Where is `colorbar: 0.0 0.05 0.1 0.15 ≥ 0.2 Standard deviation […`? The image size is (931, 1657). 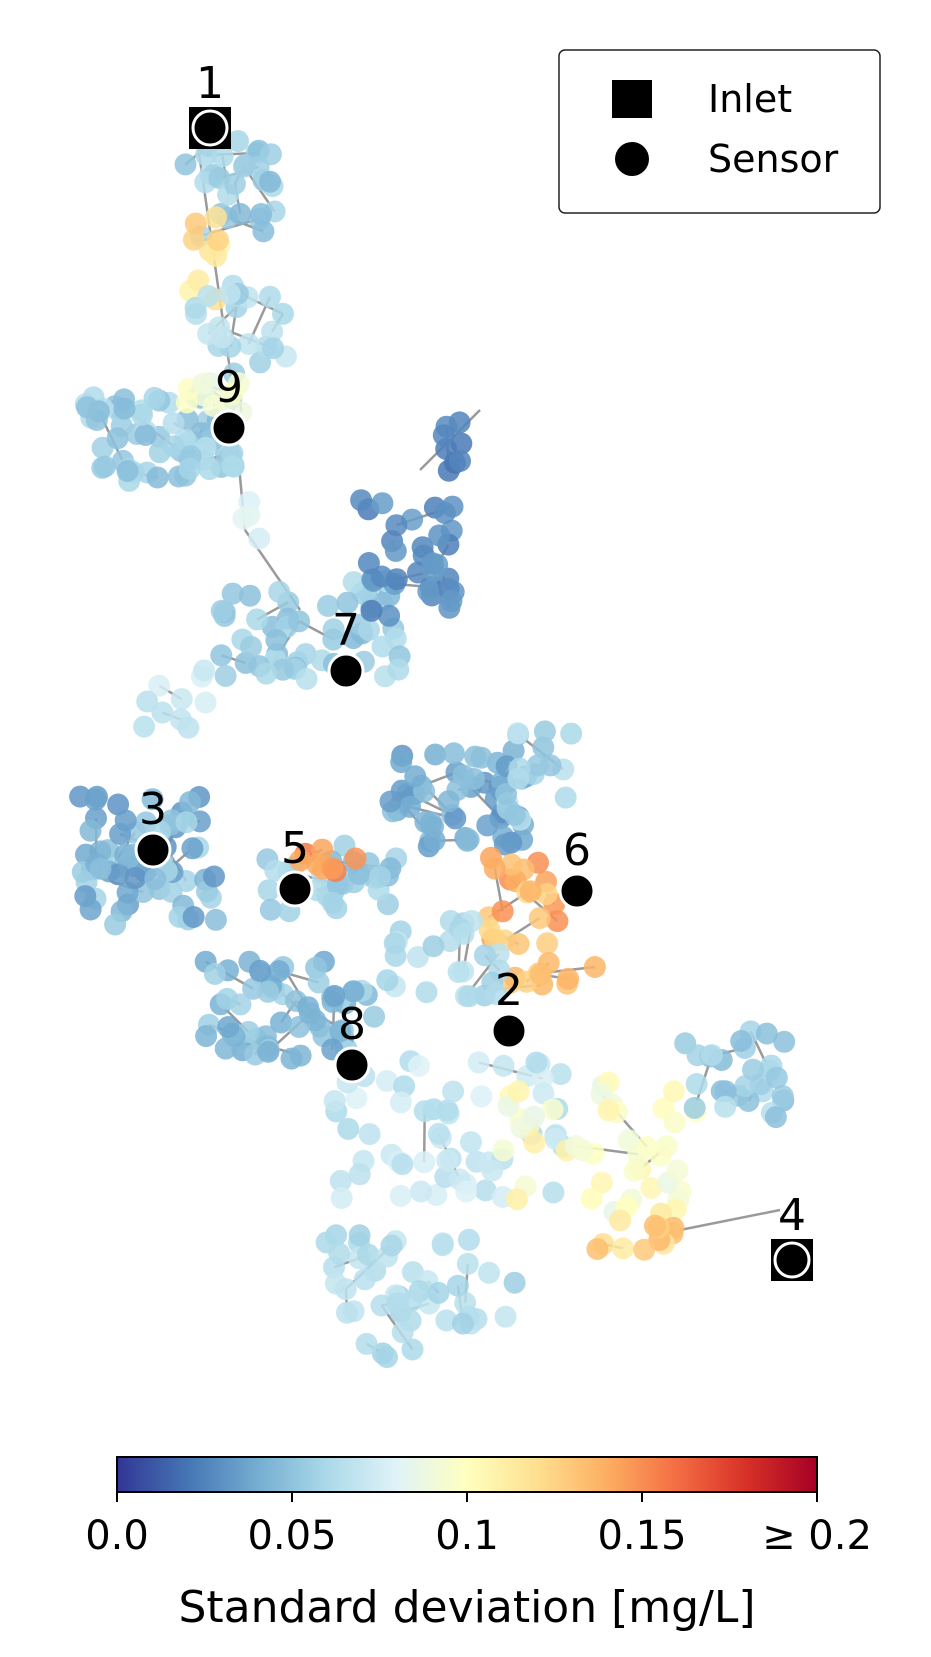
colorbar: 0.0 0.05 0.1 0.15 ≥ 0.2 Standard deviation [… is located at coordinates (478, 1544).